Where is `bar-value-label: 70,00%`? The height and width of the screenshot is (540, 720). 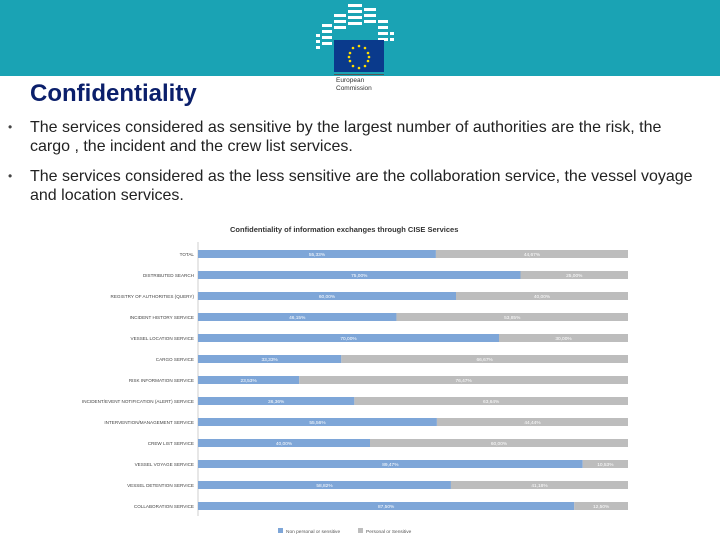
bar-value-label: 70,00% is located at coordinates (348, 339).